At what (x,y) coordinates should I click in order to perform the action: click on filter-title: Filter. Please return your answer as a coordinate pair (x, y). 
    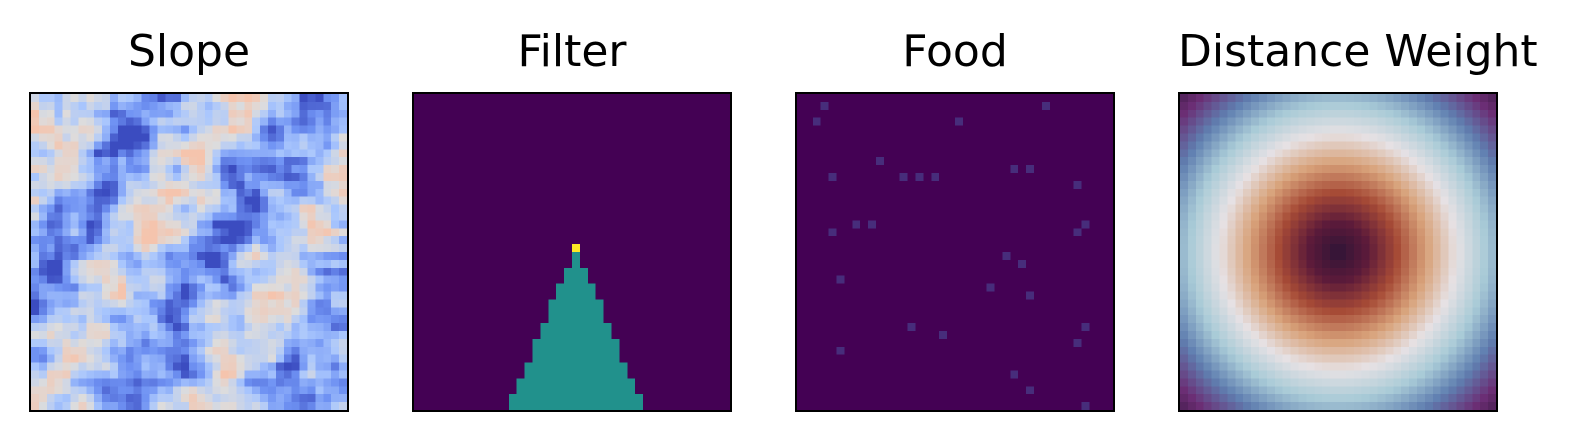
    Looking at the image, I should click on (572, 51).